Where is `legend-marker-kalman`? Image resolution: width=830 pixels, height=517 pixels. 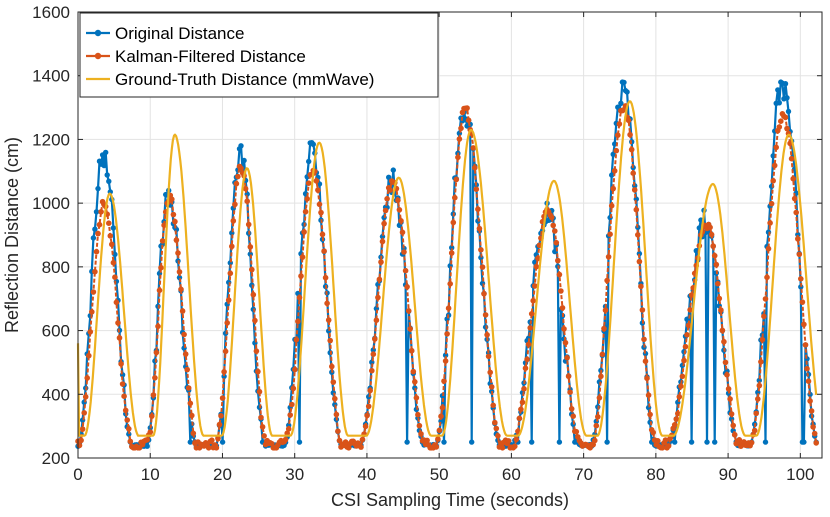 legend-marker-kalman is located at coordinates (98, 56).